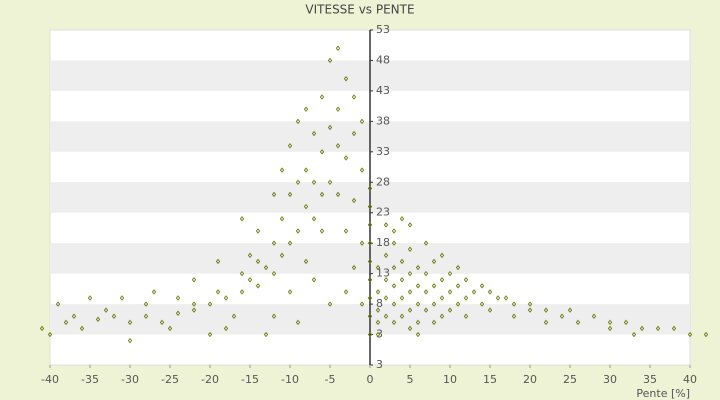 The height and width of the screenshot is (400, 720). What do you see at coordinates (410, 379) in the screenshot?
I see `x-tick-label: 5` at bounding box center [410, 379].